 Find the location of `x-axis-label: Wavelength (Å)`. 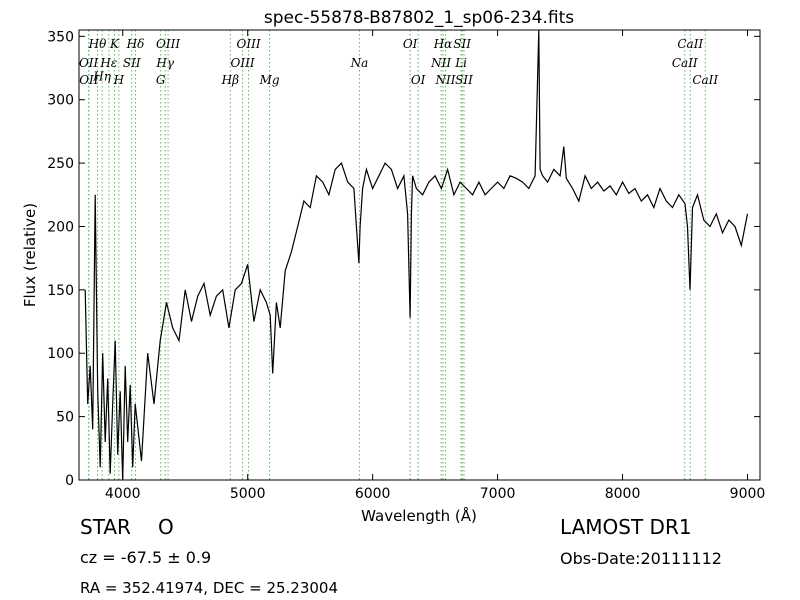

x-axis-label: Wavelength (Å) is located at coordinates (419, 515).